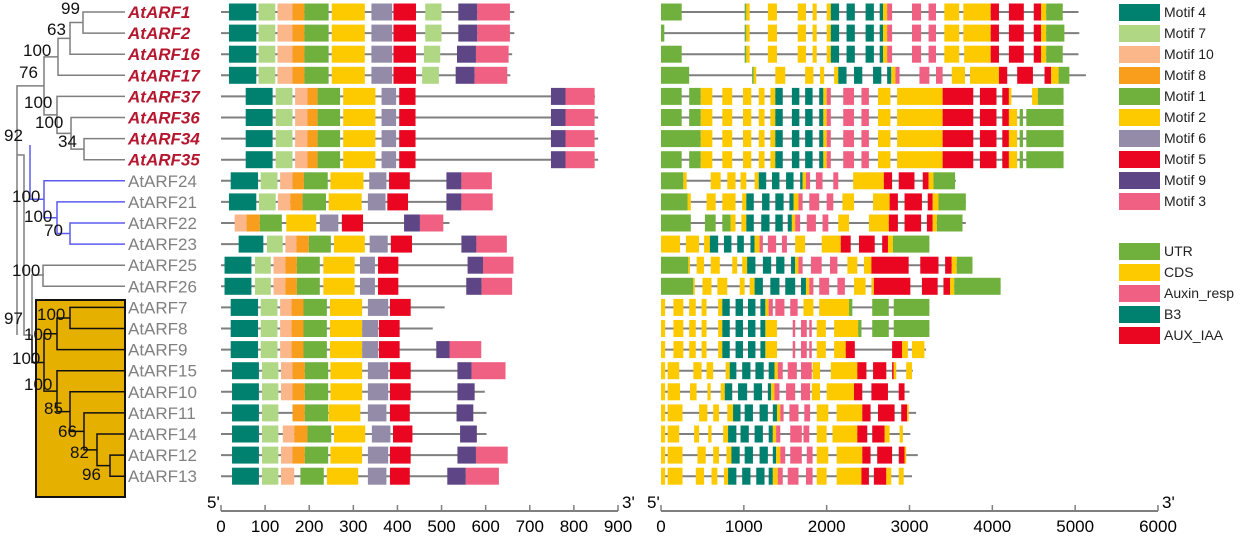  I want to click on legend-label: Motif 9, so click(1185, 180).